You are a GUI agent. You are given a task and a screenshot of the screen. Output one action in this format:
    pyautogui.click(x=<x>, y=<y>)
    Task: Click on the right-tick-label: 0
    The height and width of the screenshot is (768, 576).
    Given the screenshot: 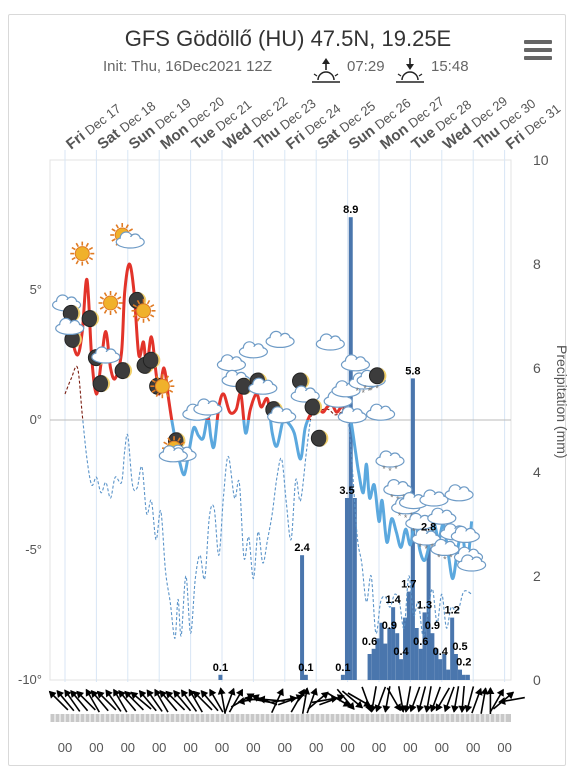 What is the action you would take?
    pyautogui.click(x=537, y=680)
    